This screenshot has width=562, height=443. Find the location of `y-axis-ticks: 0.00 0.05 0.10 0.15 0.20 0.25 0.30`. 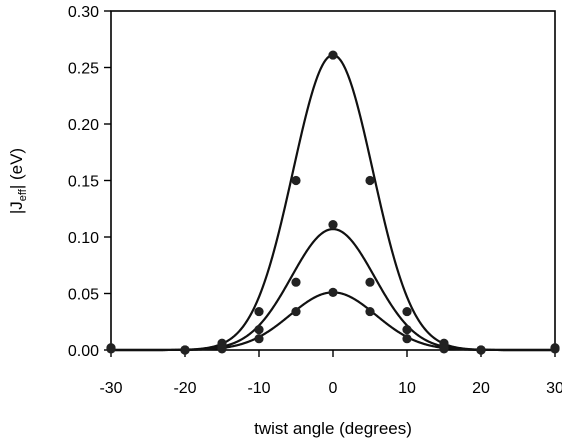

y-axis-ticks: 0.00 0.05 0.10 0.15 0.20 0.25 0.30 is located at coordinates (89, 182).